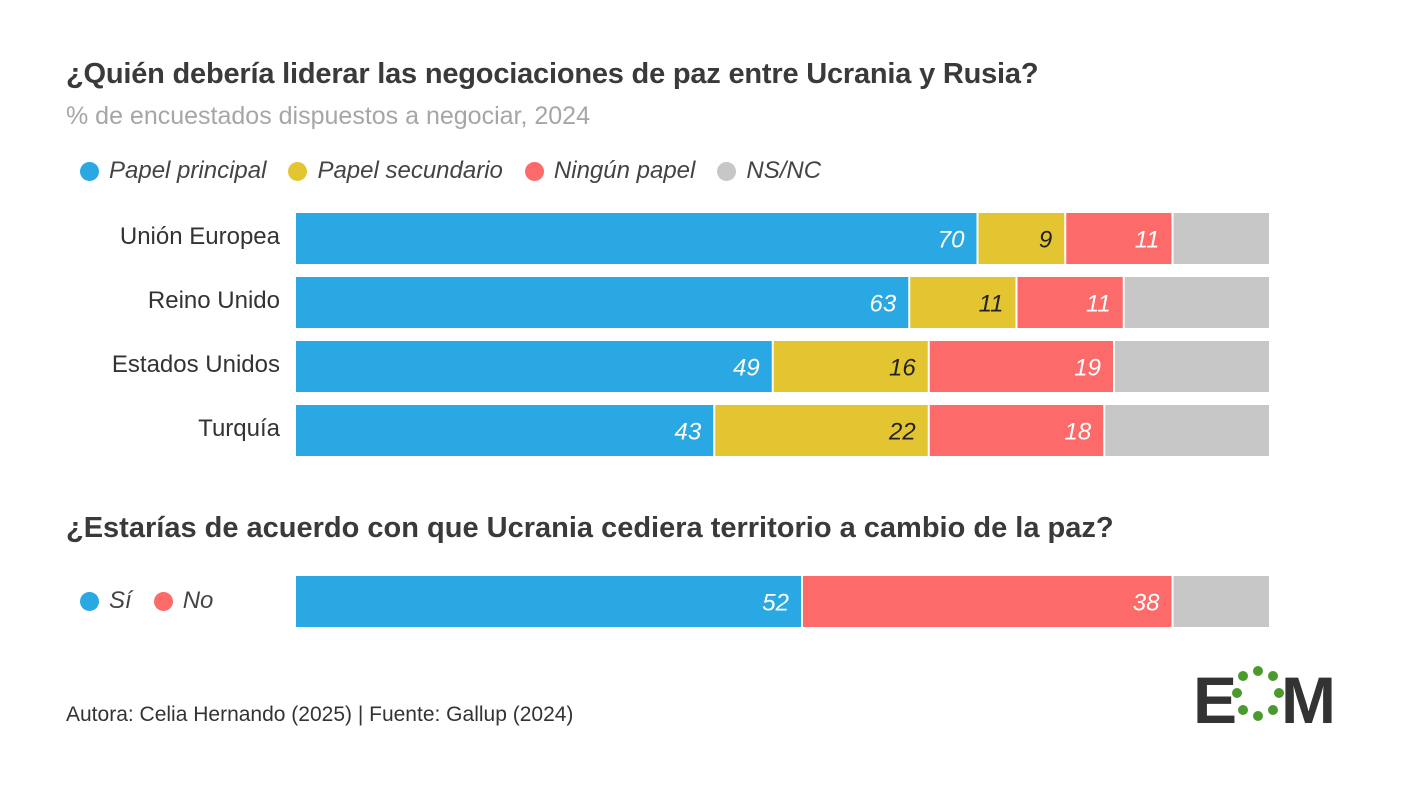  Describe the element at coordinates (534, 171) in the screenshot. I see `legend-dot-ninguno` at that location.